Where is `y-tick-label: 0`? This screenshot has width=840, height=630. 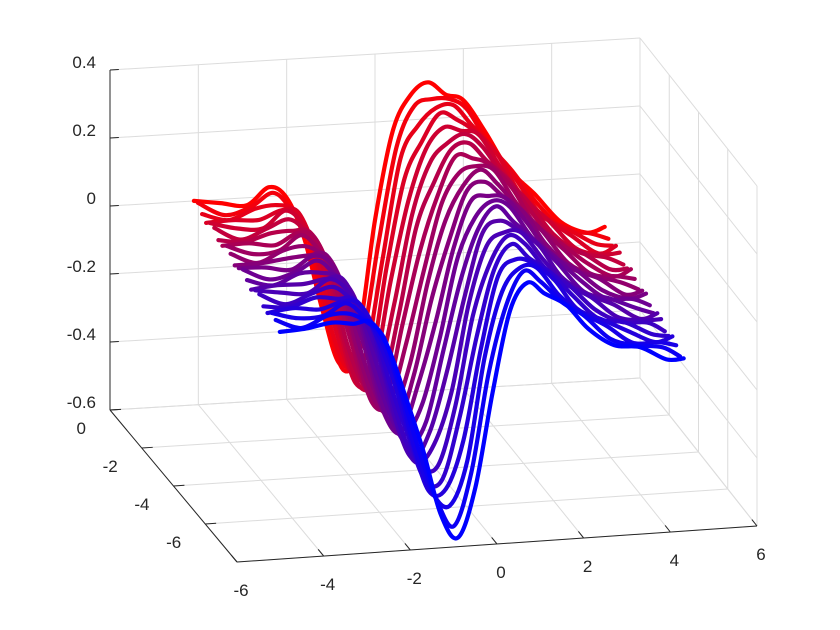
y-tick-label: 0 is located at coordinates (81, 428).